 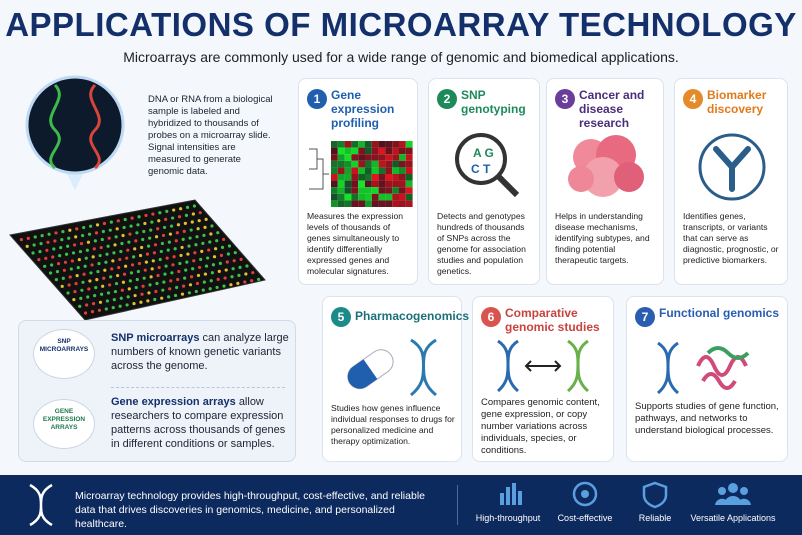 I want to click on compare-icon, so click(x=543, y=366).